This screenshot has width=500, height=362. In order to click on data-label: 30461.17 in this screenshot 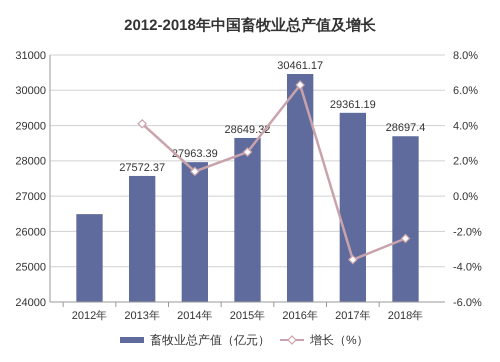, I will do `click(300, 66)`.